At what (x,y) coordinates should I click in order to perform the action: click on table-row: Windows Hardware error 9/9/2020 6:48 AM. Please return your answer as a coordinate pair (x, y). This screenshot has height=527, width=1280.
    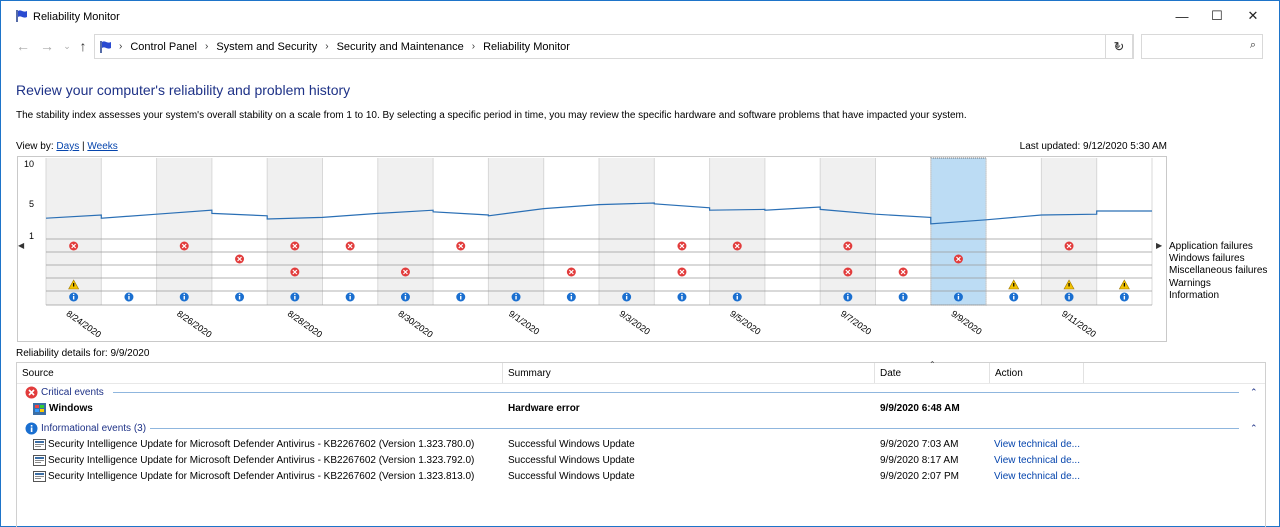
    Looking at the image, I should click on (641, 409).